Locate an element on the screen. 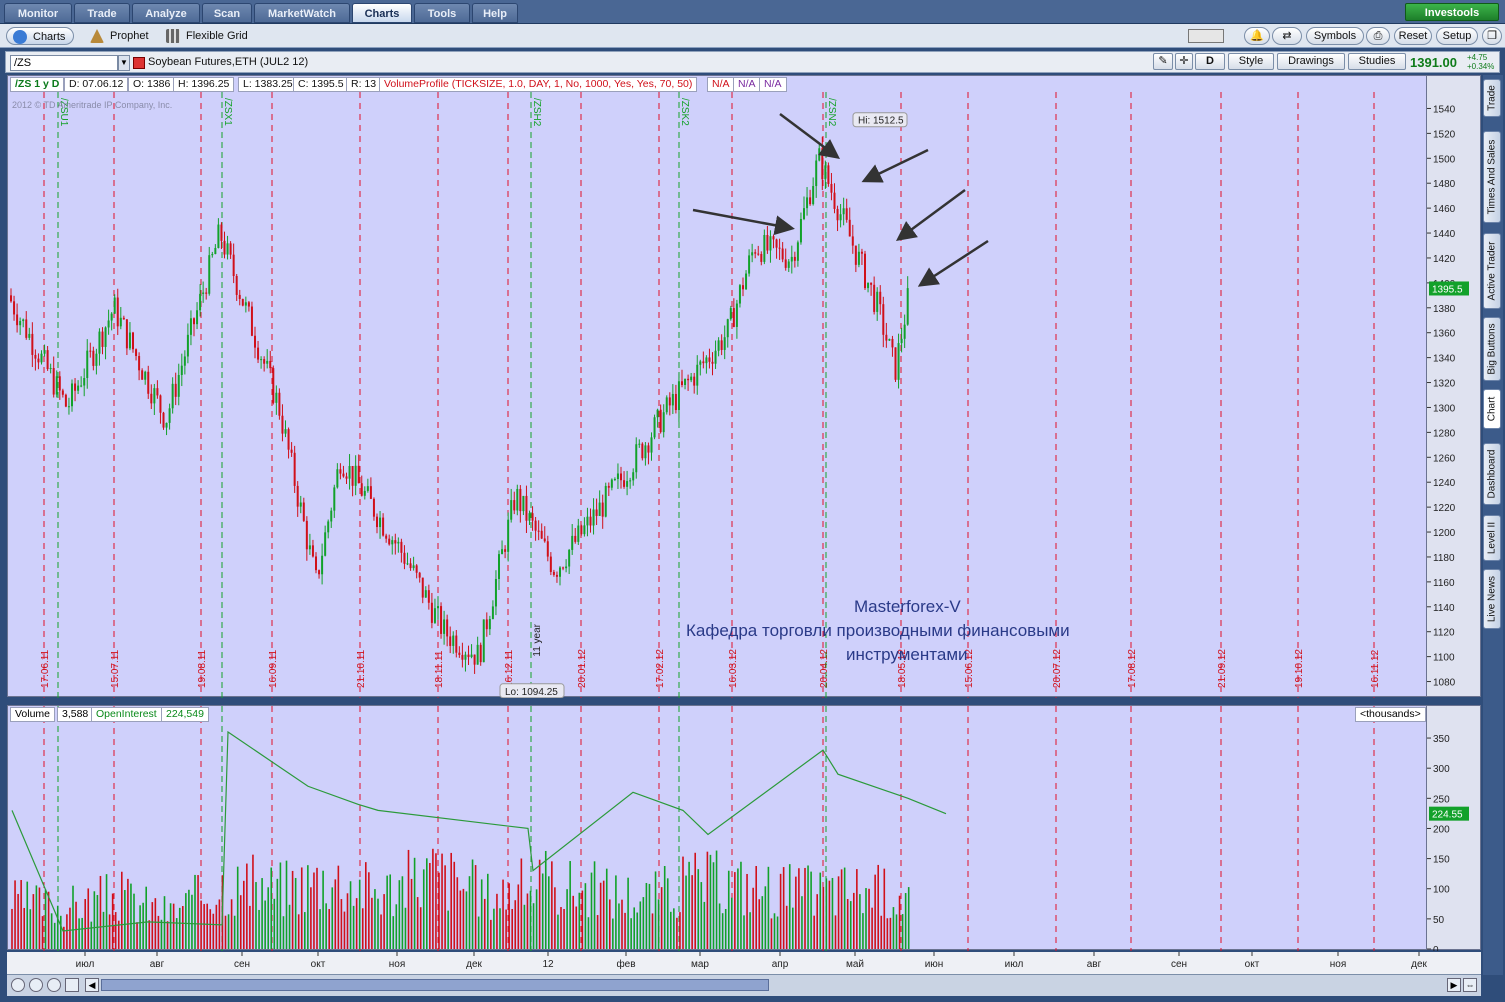 The width and height of the screenshot is (1505, 1002). symbol-link-icon is located at coordinates (139, 63).